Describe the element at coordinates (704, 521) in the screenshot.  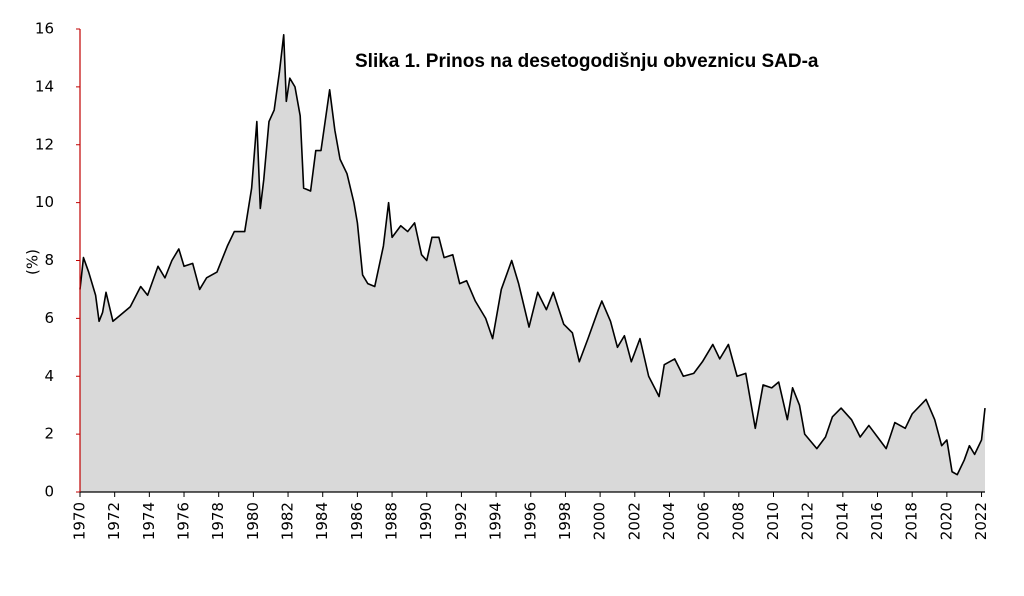
I see `x-tick-label: 2006` at that location.